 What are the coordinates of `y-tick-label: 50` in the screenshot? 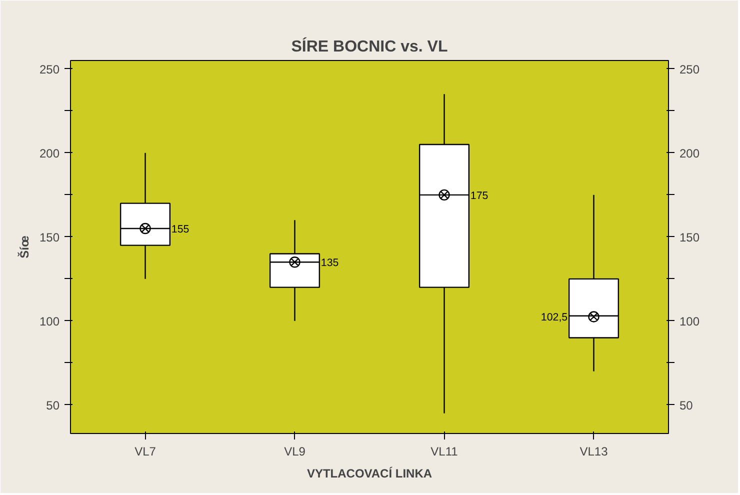 It's located at (53, 405).